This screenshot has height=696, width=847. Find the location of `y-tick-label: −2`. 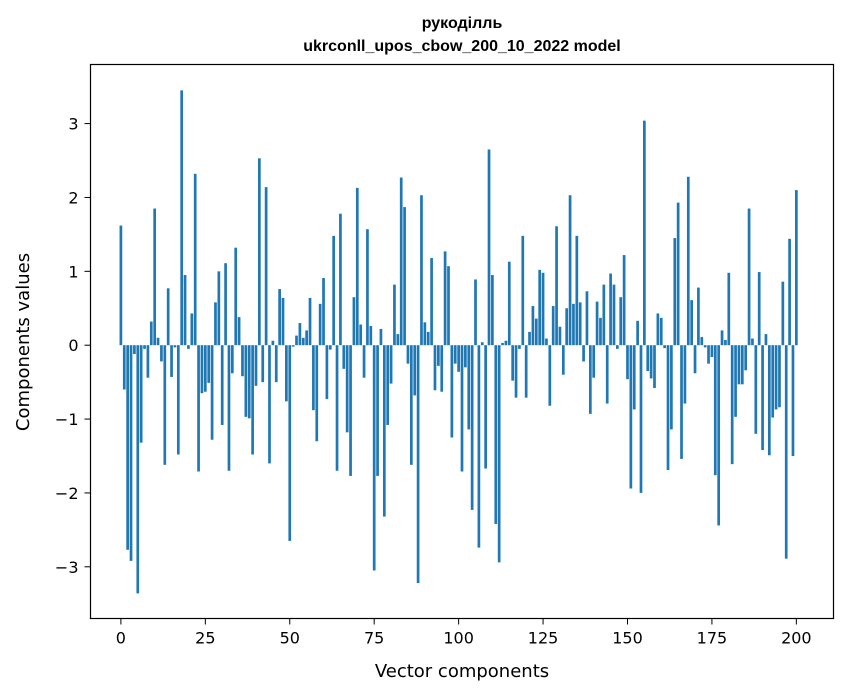

y-tick-label: −2 is located at coordinates (67, 493).